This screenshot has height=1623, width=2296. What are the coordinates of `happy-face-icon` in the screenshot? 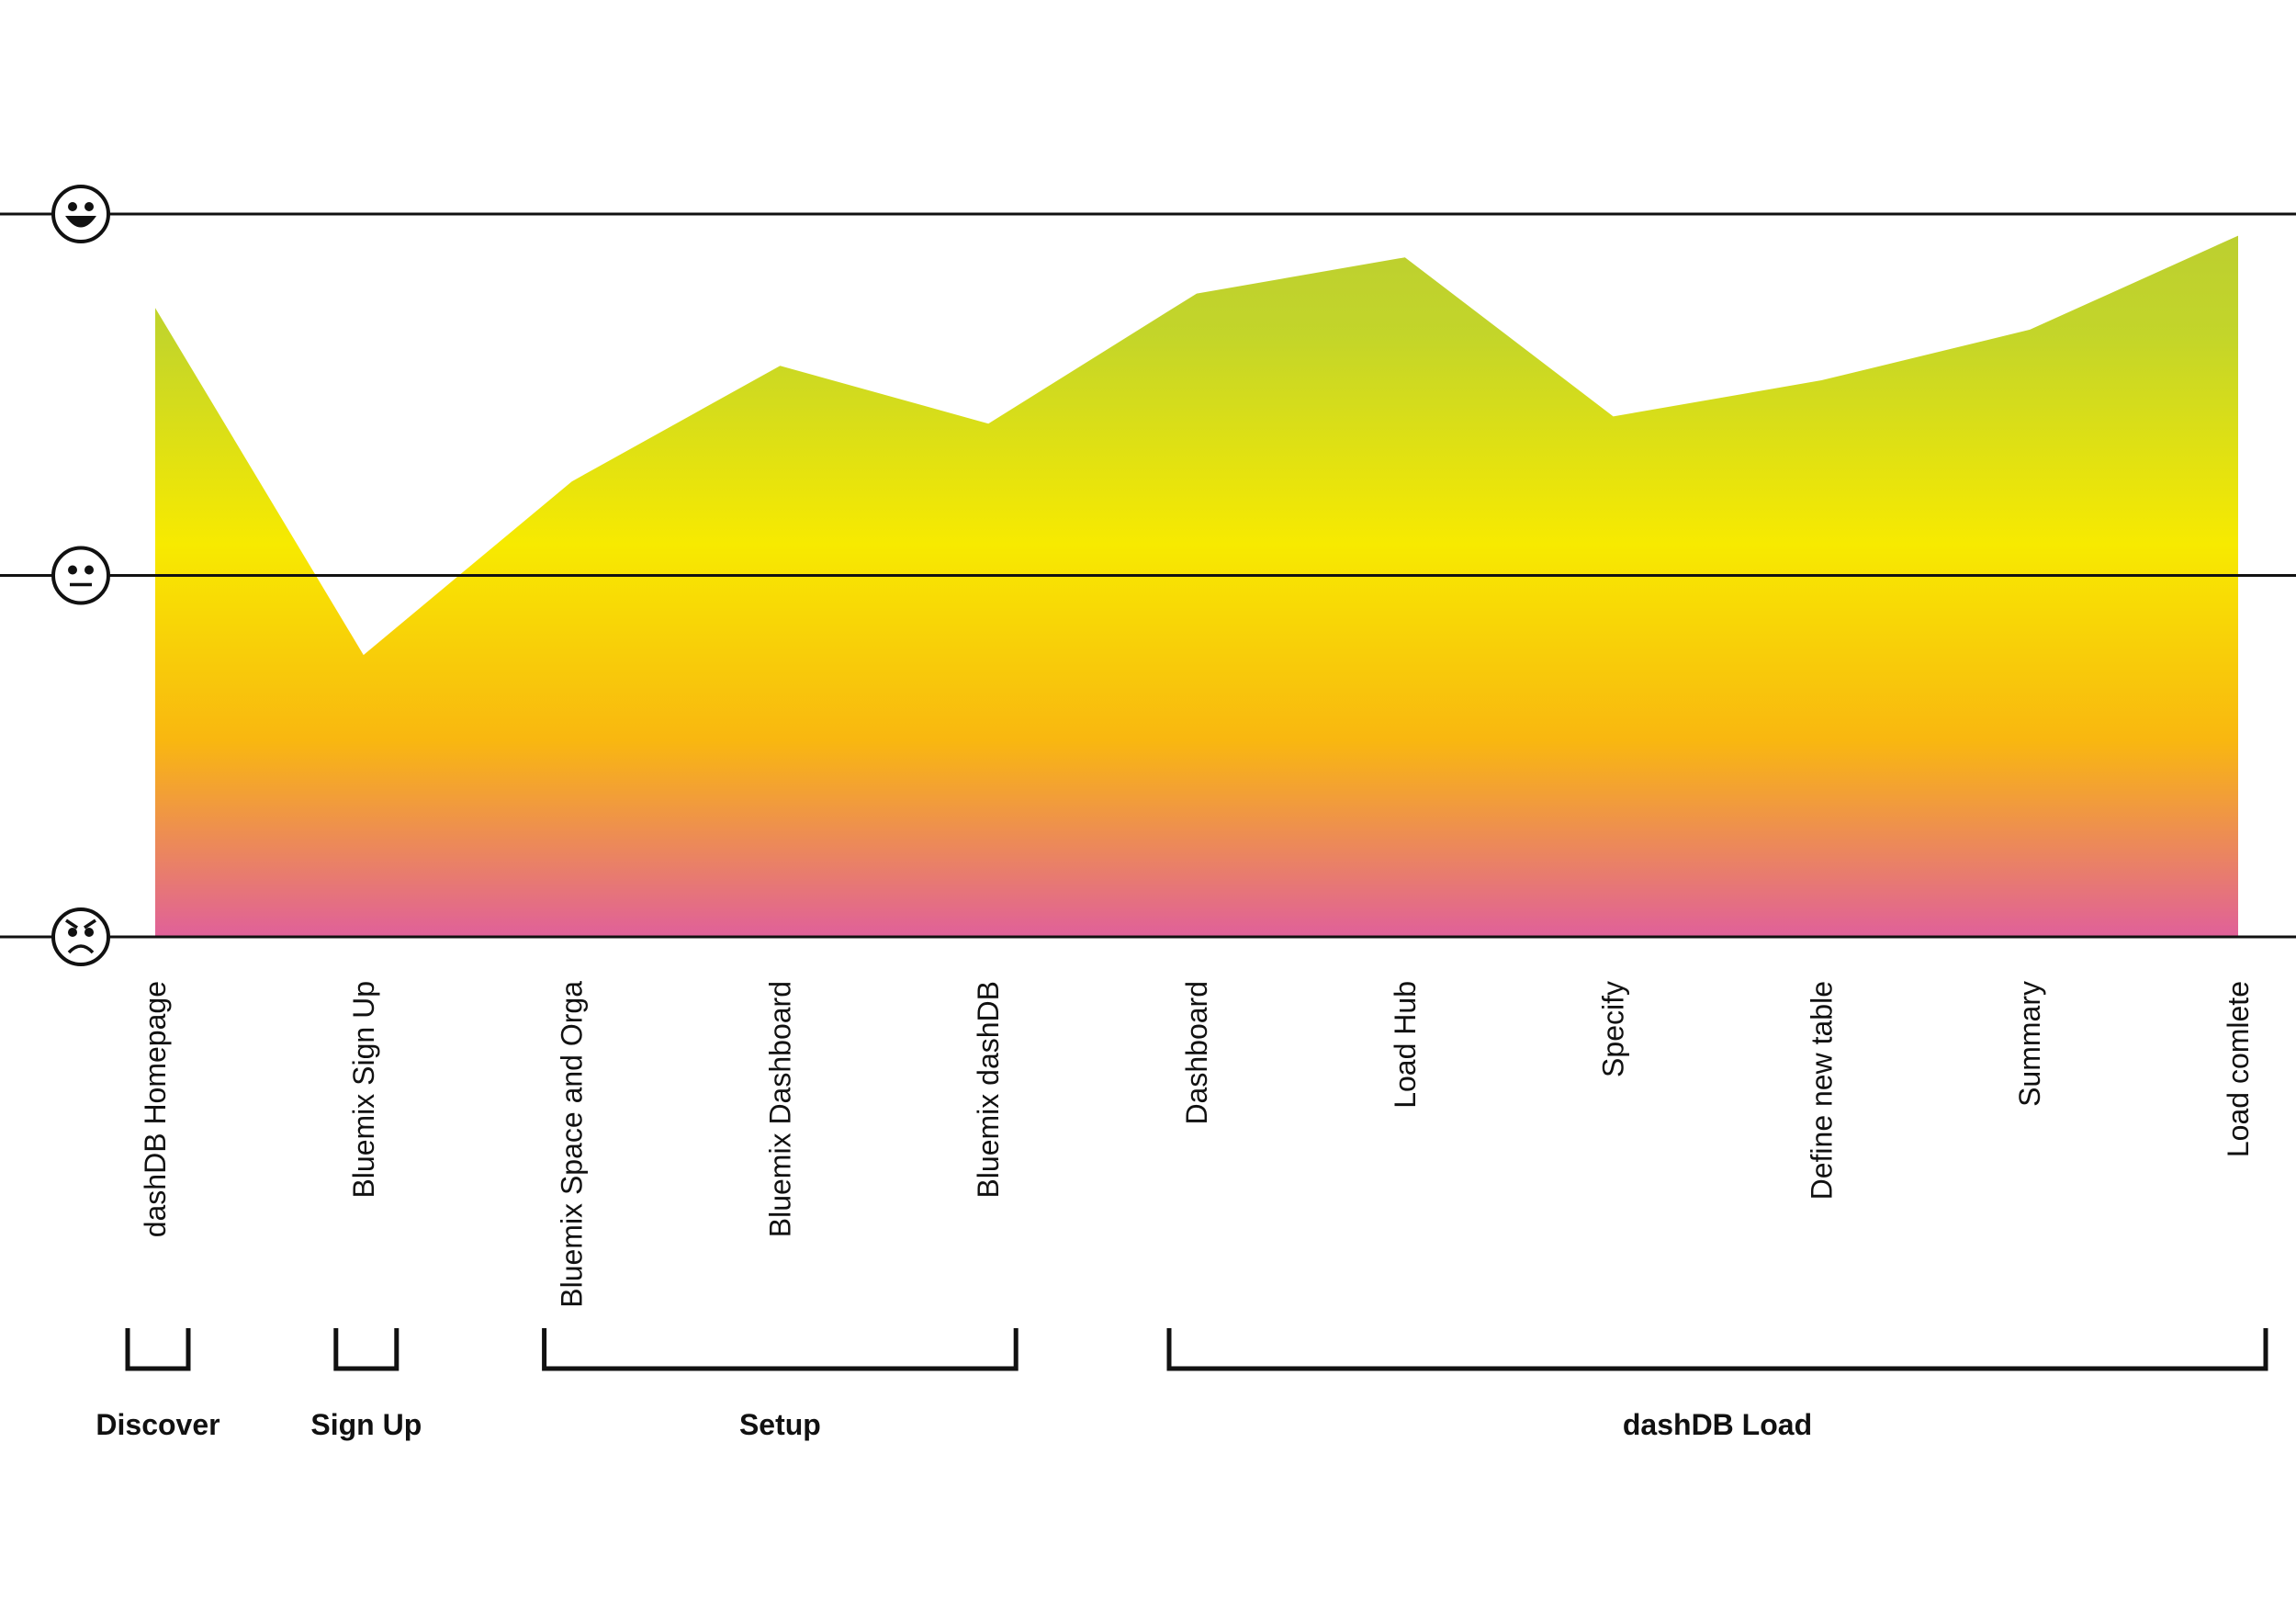 It's located at (80, 214).